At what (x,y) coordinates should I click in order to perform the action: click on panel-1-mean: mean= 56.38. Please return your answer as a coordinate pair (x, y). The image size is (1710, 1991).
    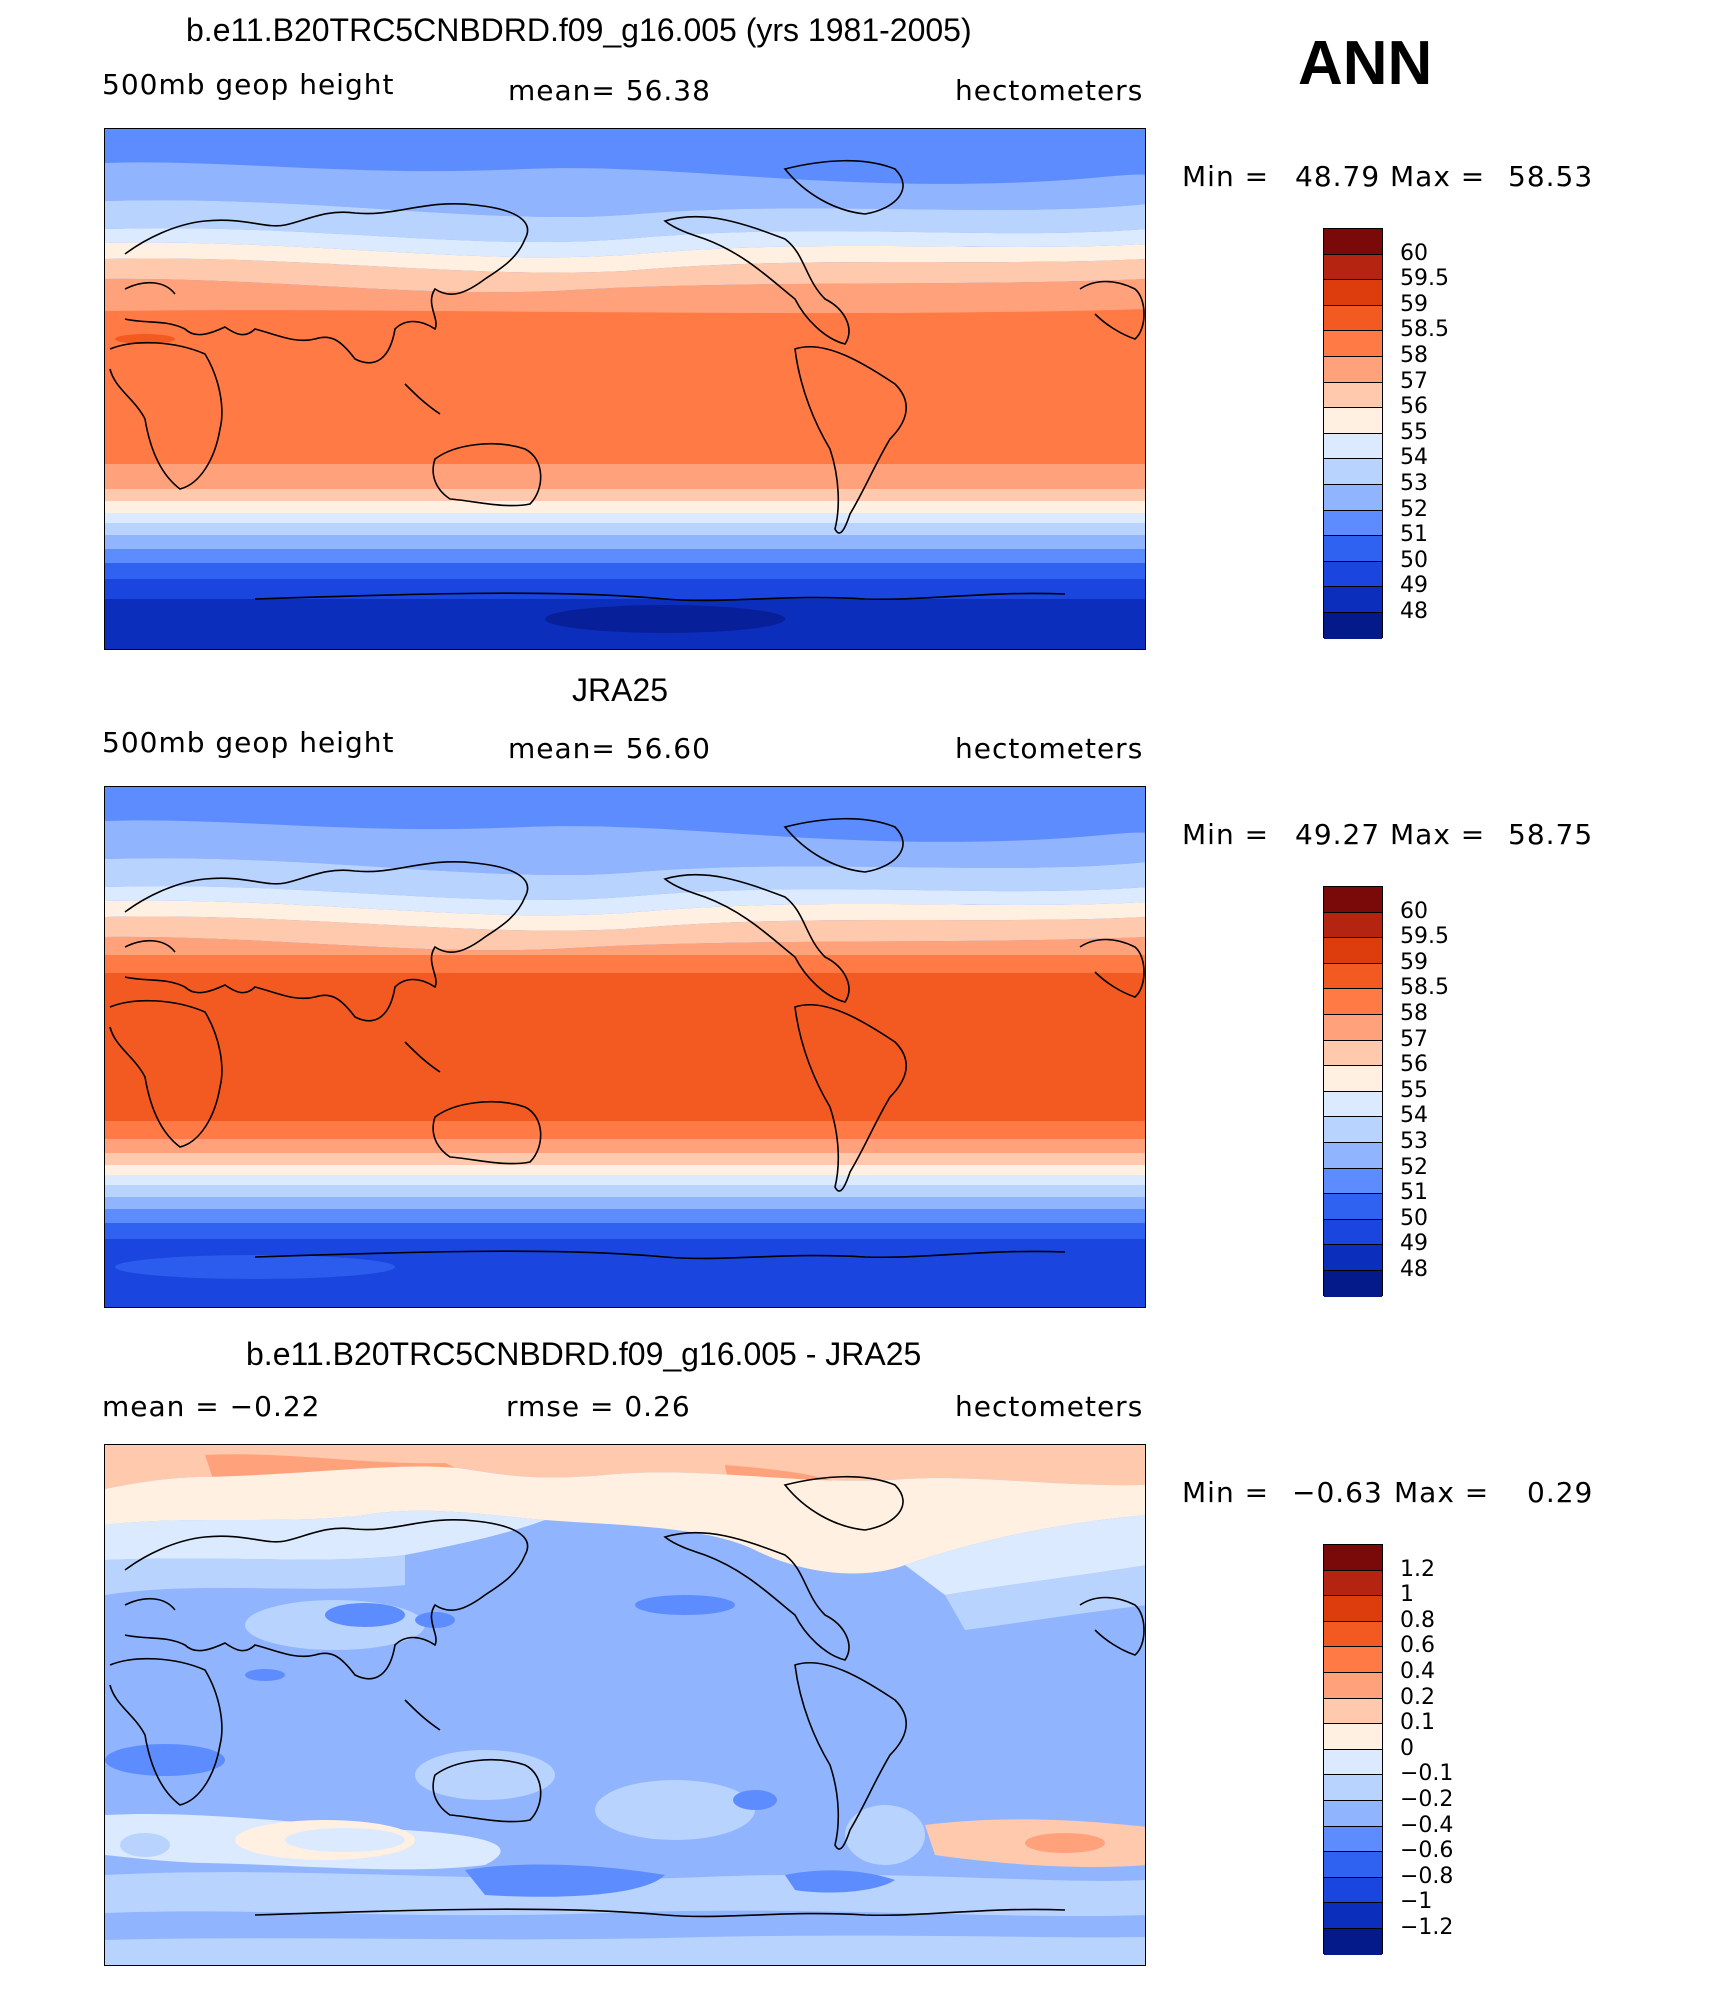
    Looking at the image, I should click on (609, 90).